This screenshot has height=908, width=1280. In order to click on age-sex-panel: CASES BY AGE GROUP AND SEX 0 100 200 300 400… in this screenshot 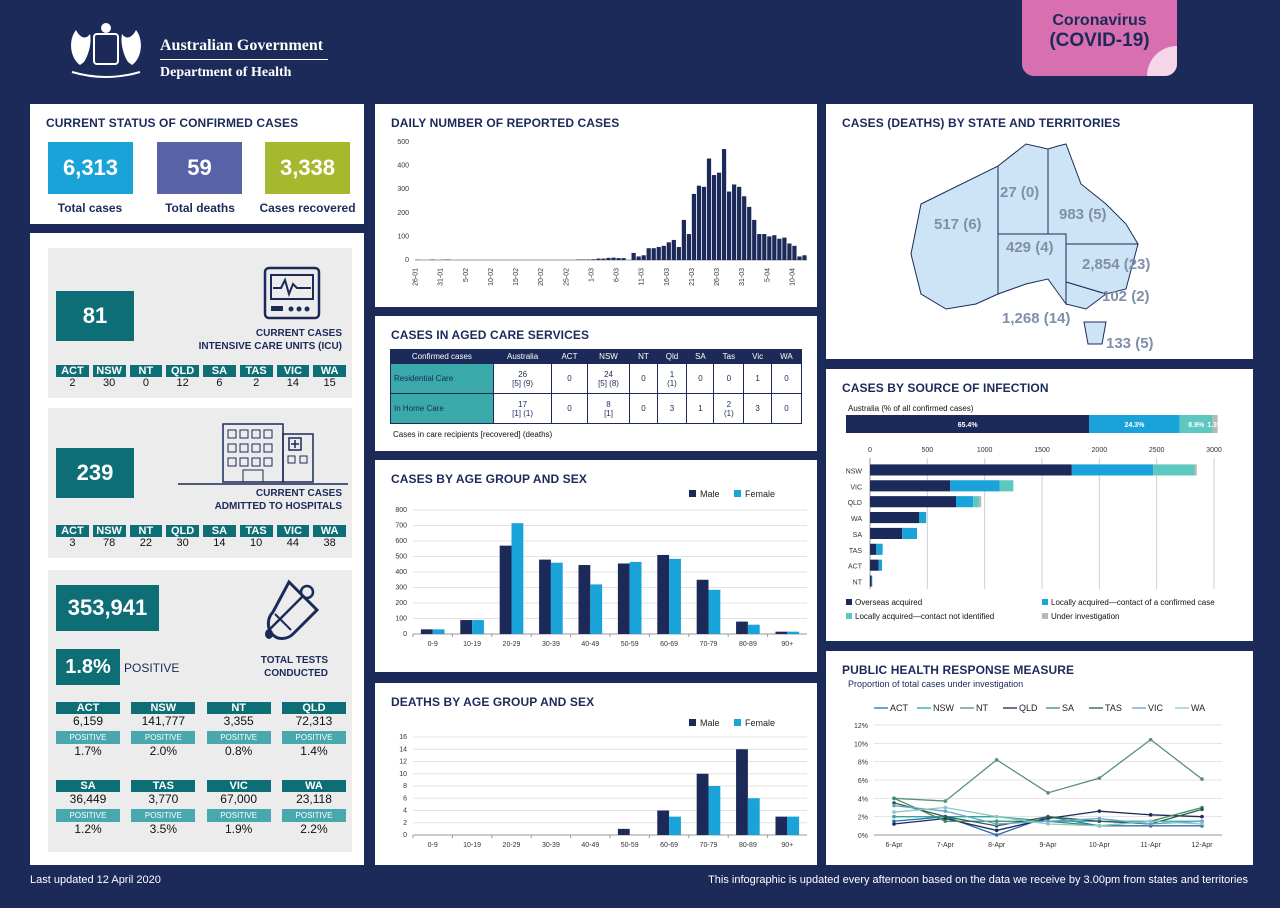, I will do `click(596, 566)`.